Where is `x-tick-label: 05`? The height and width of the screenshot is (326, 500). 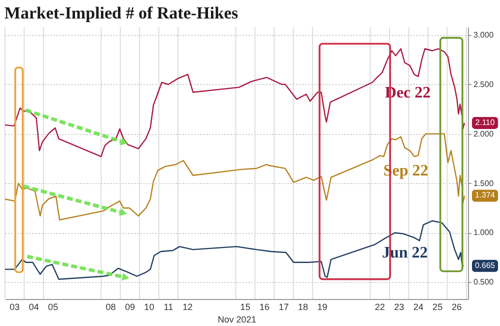
x-tick-label: 05 is located at coordinates (53, 307).